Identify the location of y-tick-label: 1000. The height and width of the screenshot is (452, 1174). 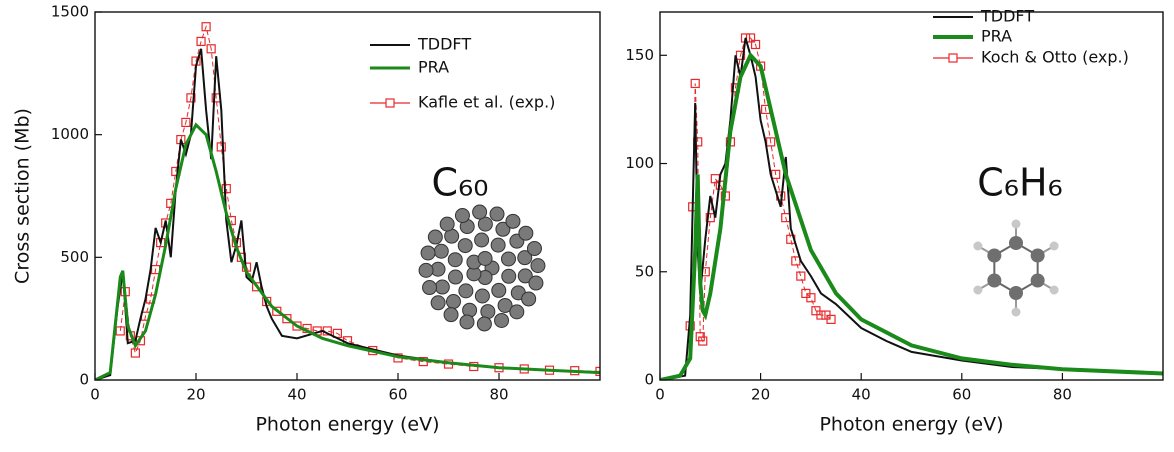
(70, 134).